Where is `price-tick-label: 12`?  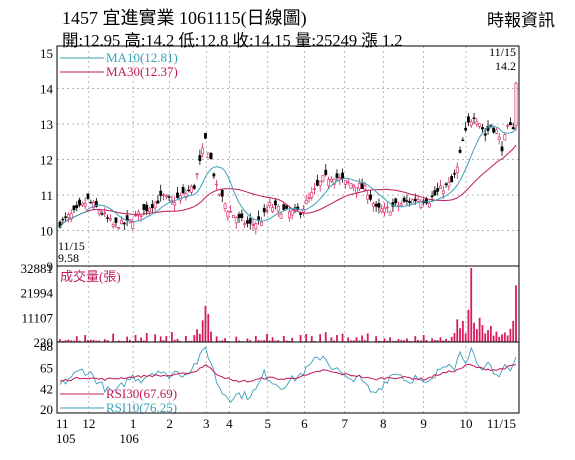
price-tick-label: 12 is located at coordinates (46, 160).